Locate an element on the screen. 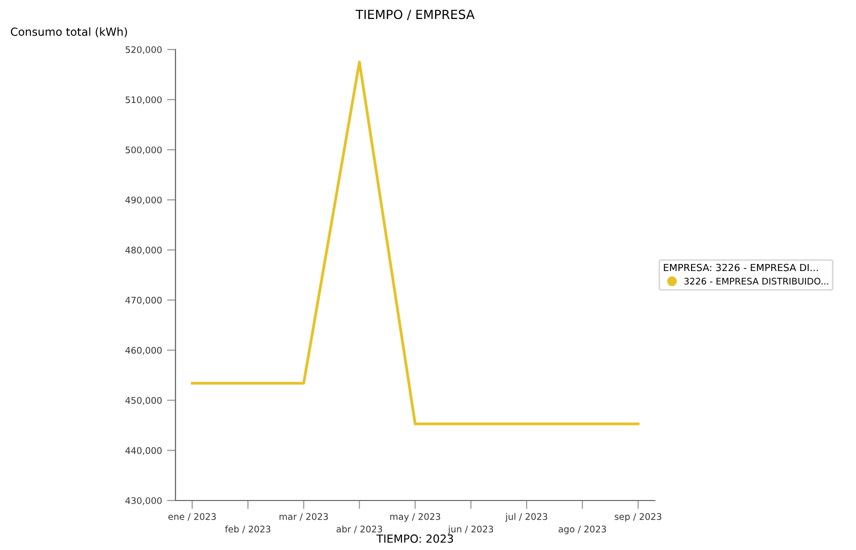 This screenshot has height=550, width=856. y-tick-label: 480,000 is located at coordinates (143, 250).